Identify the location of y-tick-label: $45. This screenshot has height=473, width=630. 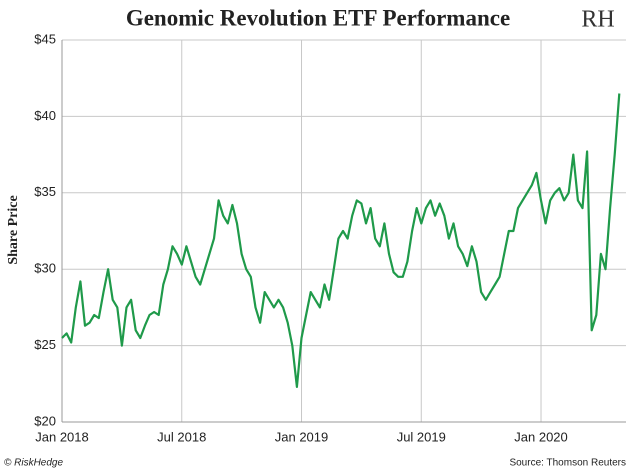
(45, 38).